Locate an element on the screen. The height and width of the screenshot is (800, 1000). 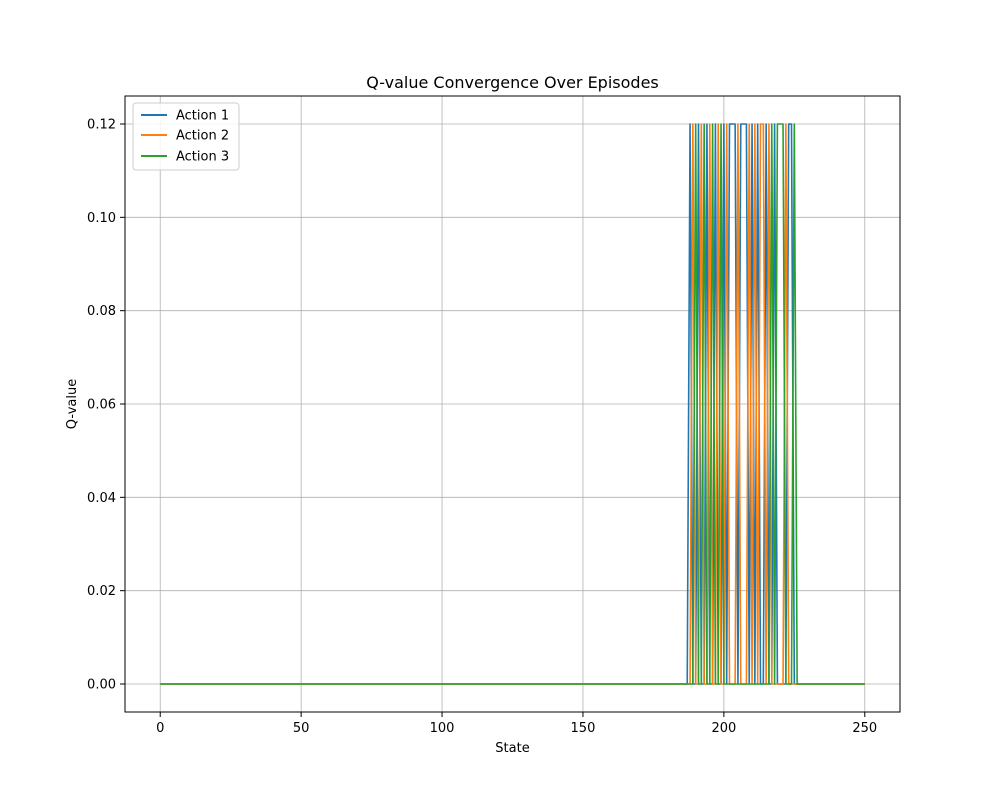
x-tick-label: 150 is located at coordinates (583, 728).